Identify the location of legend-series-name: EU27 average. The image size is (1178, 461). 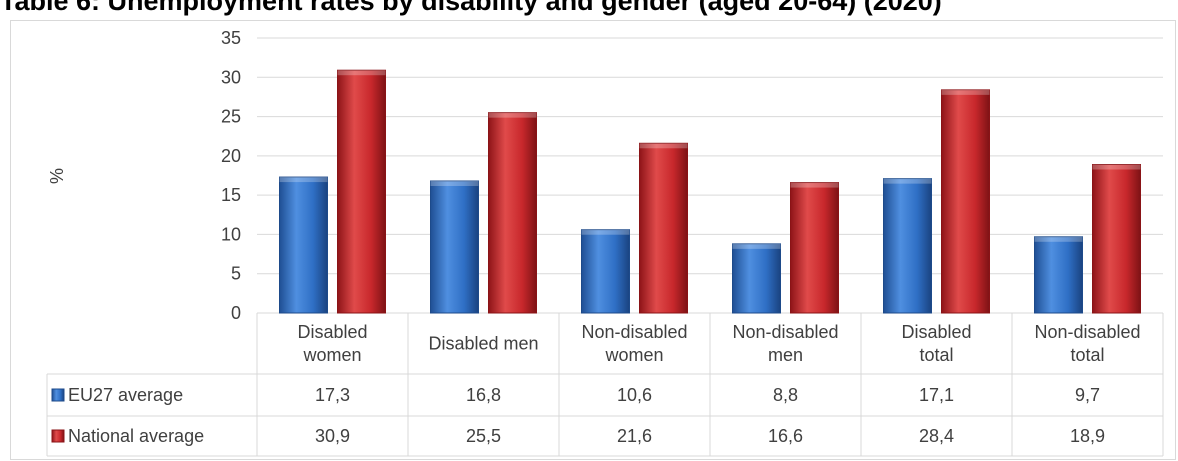
(125, 395).